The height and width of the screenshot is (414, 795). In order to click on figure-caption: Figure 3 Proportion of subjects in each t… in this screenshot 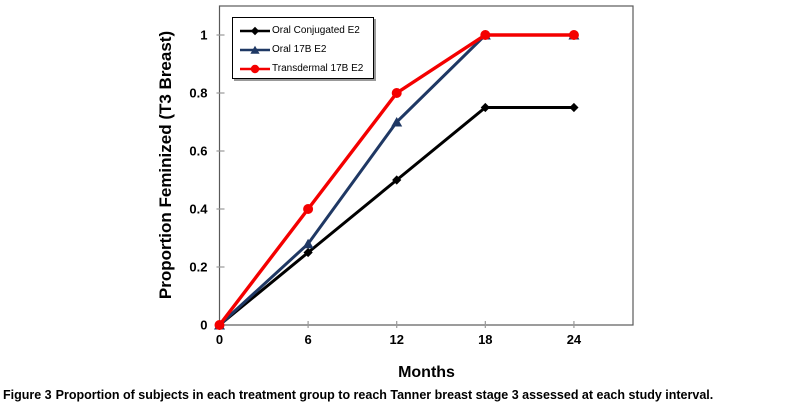, I will do `click(397, 396)`.